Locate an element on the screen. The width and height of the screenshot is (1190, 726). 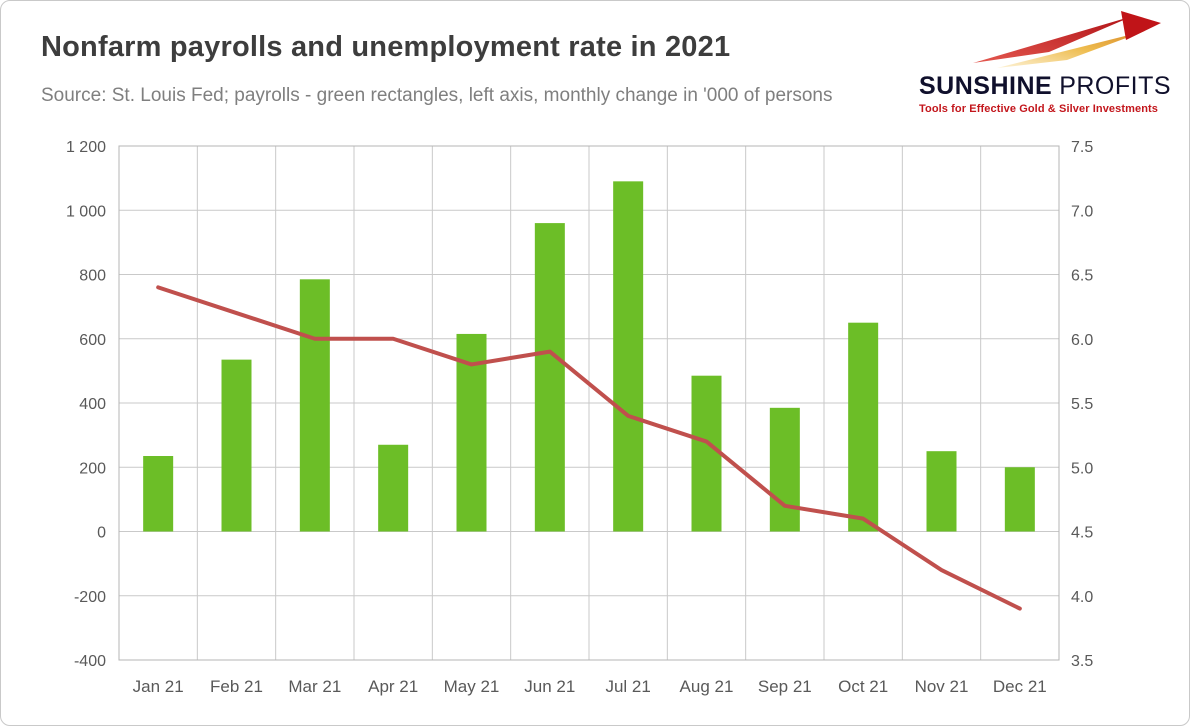
right-axis-tick: 5.5 is located at coordinates (1082, 404).